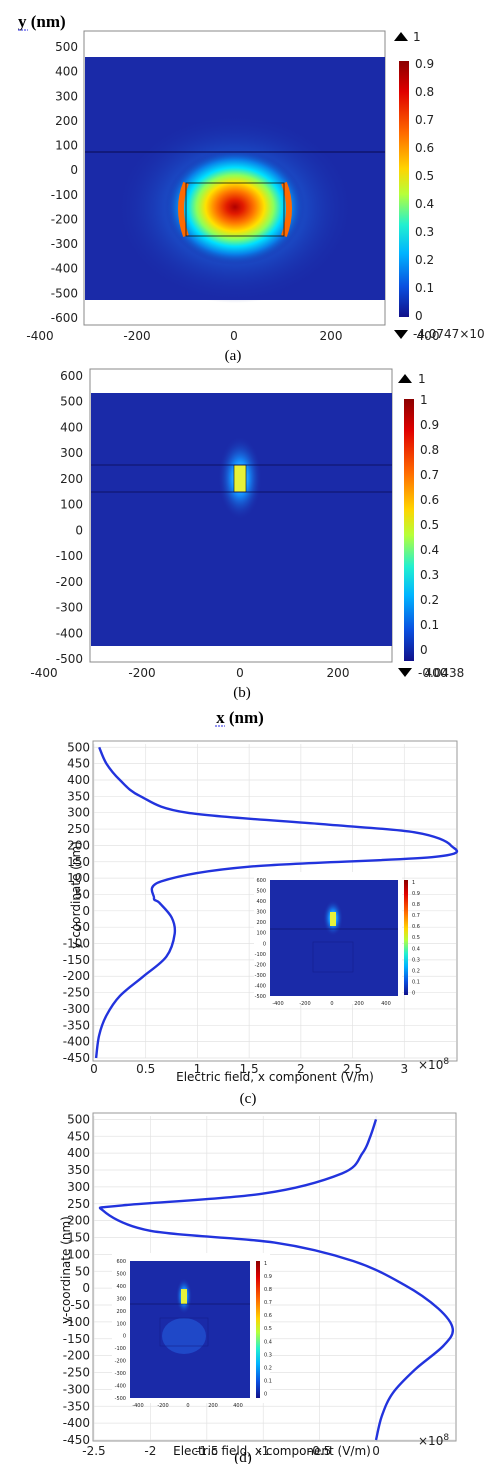  What do you see at coordinates (137, 1406) in the screenshot?
I see `inset-x-tick: -400` at bounding box center [137, 1406].